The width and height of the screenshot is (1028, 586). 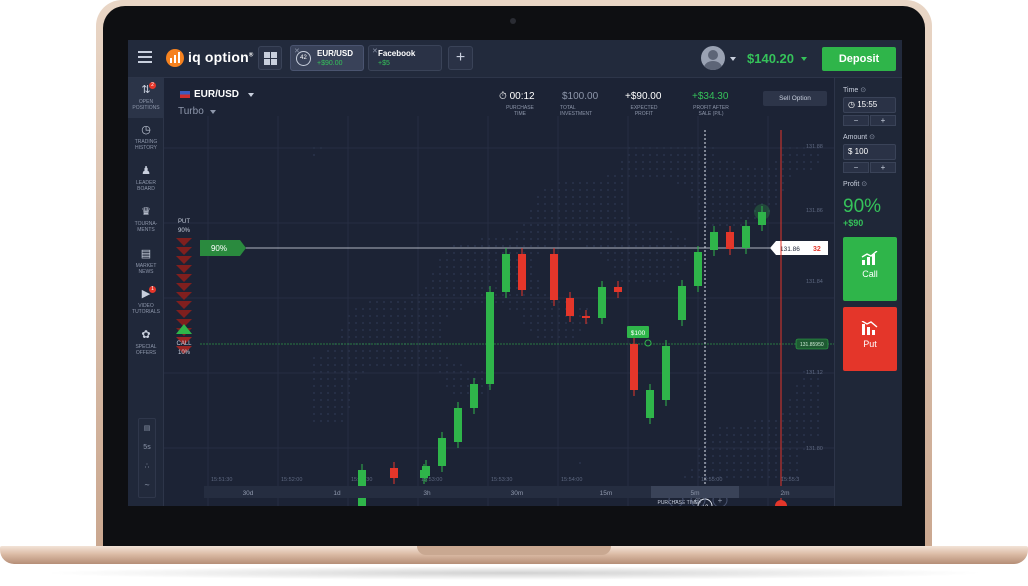 I want to click on expiration-flag-icon, so click(x=781, y=503).